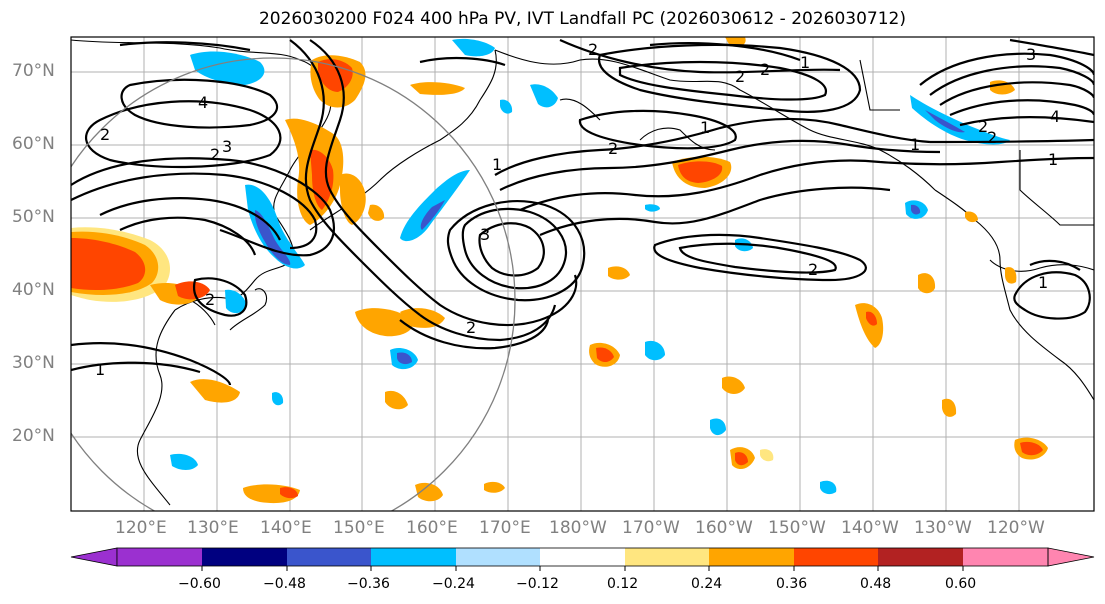  I want to click on lat-label-40n: 40°N, so click(33, 290).